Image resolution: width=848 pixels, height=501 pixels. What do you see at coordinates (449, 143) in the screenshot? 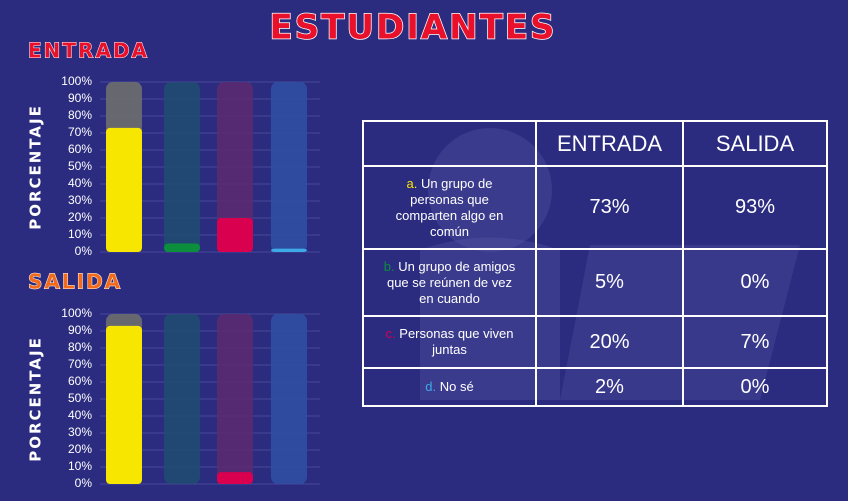
I see `corner` at bounding box center [449, 143].